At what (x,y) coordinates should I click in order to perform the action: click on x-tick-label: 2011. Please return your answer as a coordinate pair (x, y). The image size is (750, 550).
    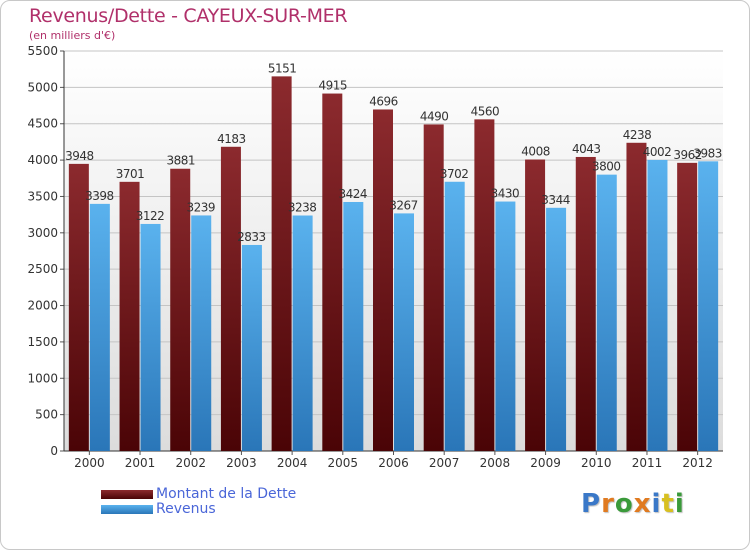
    Looking at the image, I should click on (647, 463).